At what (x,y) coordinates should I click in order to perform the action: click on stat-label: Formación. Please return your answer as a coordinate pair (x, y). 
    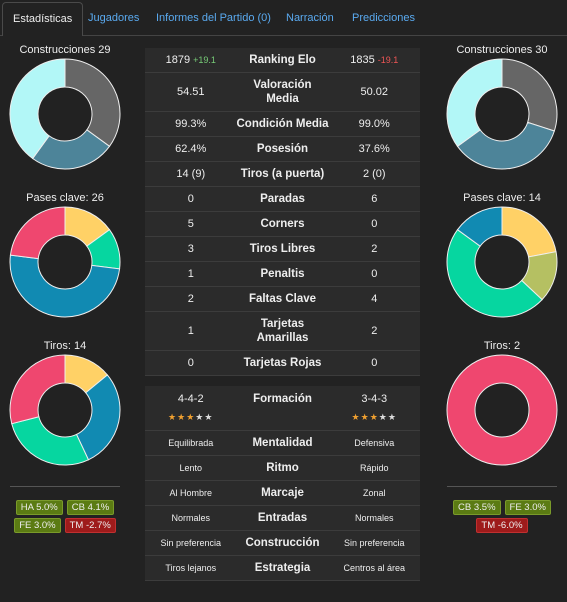
    Looking at the image, I should click on (282, 399).